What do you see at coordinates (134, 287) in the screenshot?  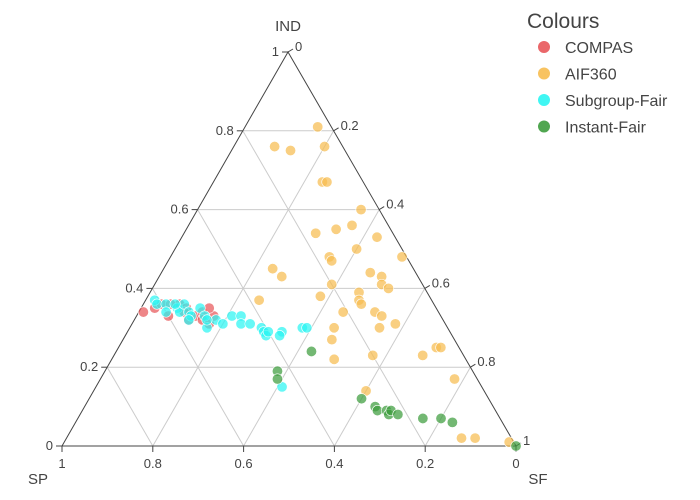 I see `tick-label-ind: 0.4` at bounding box center [134, 287].